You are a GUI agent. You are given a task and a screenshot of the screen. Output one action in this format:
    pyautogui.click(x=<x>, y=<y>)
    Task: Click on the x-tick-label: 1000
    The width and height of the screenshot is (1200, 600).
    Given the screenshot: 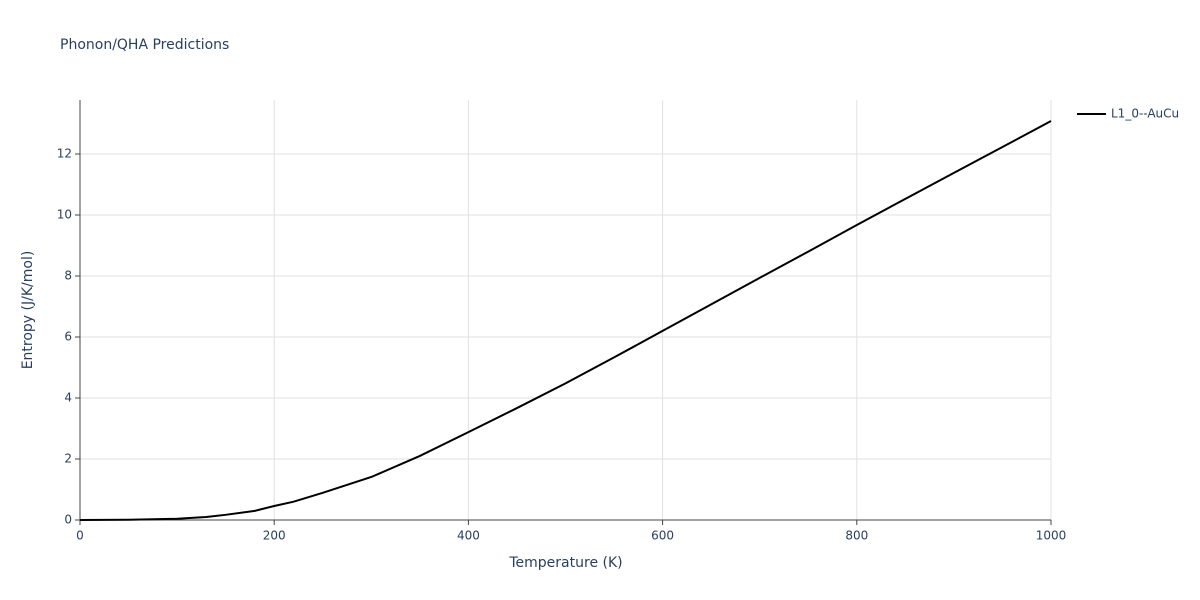 What is the action you would take?
    pyautogui.click(x=1051, y=536)
    